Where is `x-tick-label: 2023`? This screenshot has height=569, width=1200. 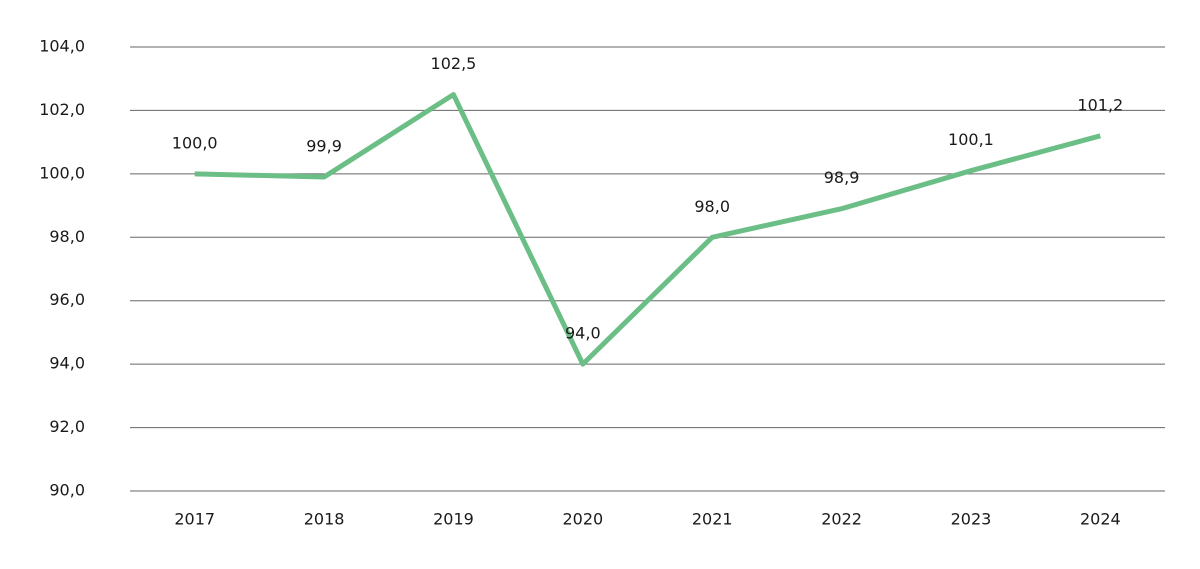 x-tick-label: 2023 is located at coordinates (971, 519).